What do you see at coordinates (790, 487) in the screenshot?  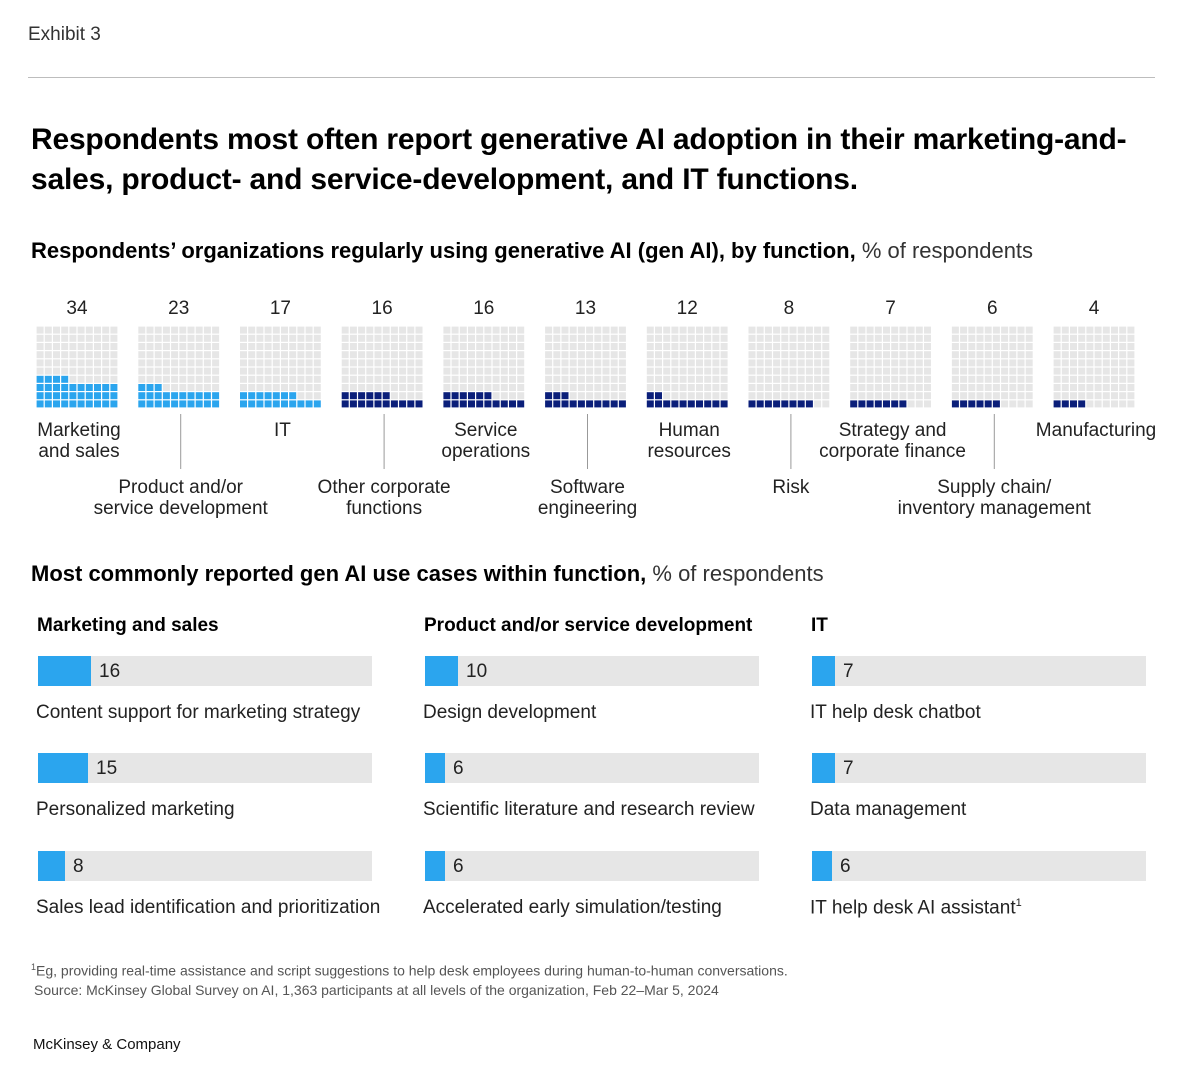 I see `waffle-category-label: Risk` at bounding box center [790, 487].